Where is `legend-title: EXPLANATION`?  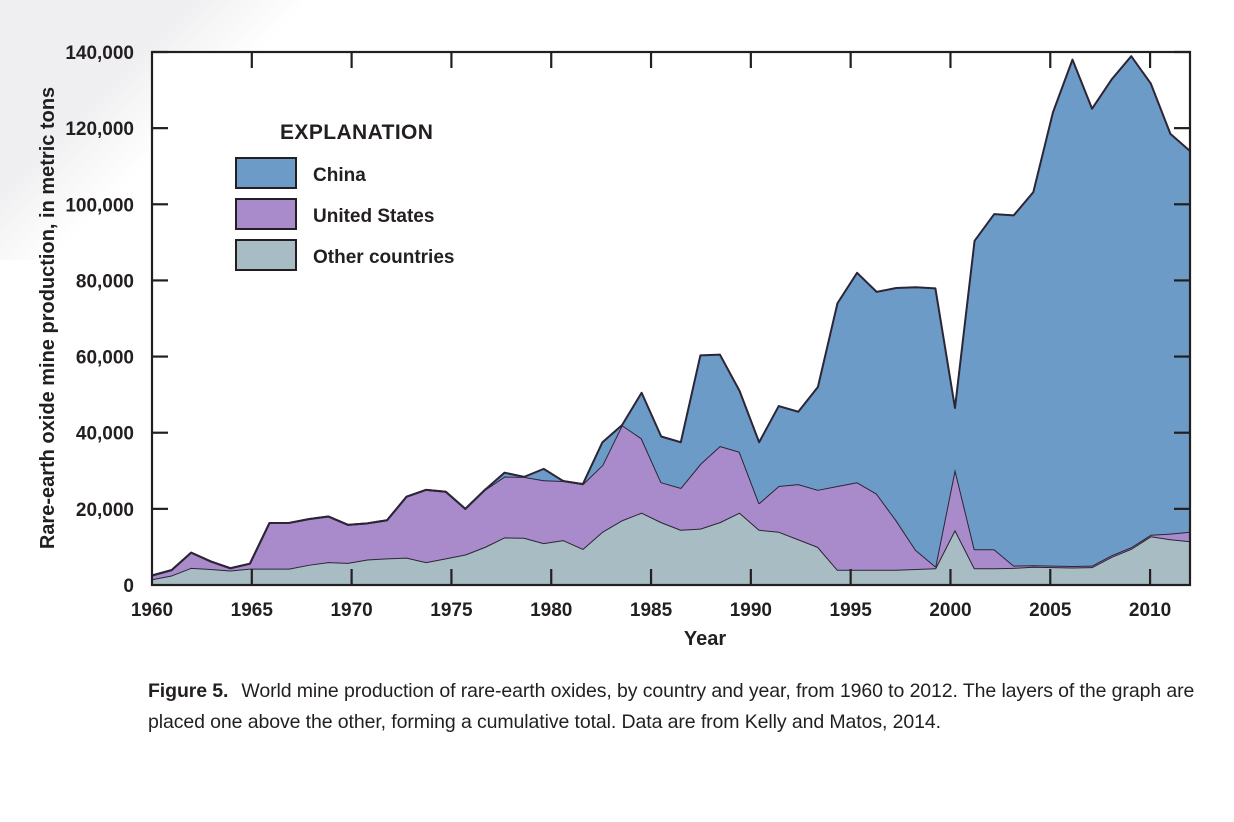
legend-title: EXPLANATION is located at coordinates (356, 132).